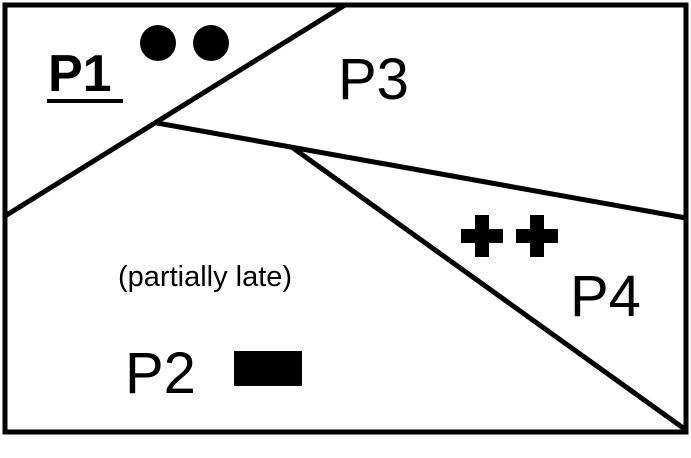 The height and width of the screenshot is (458, 691). Describe the element at coordinates (184, 43) in the screenshot. I see `two-circles-icon` at that location.